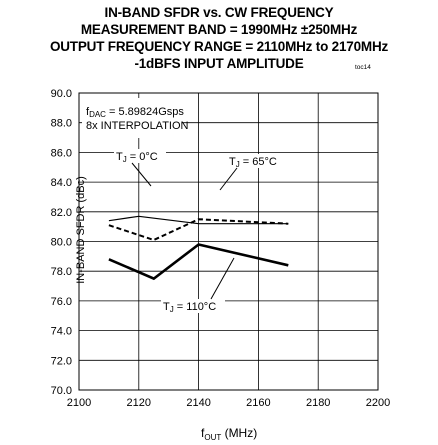 The width and height of the screenshot is (438, 445). Describe the element at coordinates (61, 332) in the screenshot. I see `y-tick-label: 74.0` at that location.